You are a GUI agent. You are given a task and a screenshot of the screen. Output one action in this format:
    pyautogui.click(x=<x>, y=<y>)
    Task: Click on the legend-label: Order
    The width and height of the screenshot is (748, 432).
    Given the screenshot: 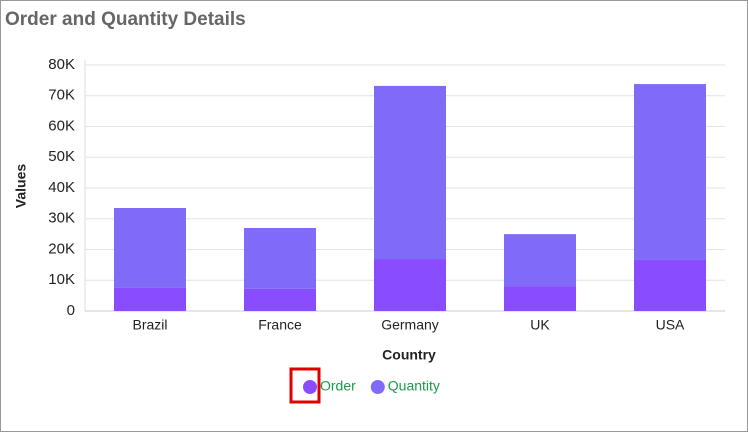 What is the action you would take?
    pyautogui.click(x=338, y=386)
    